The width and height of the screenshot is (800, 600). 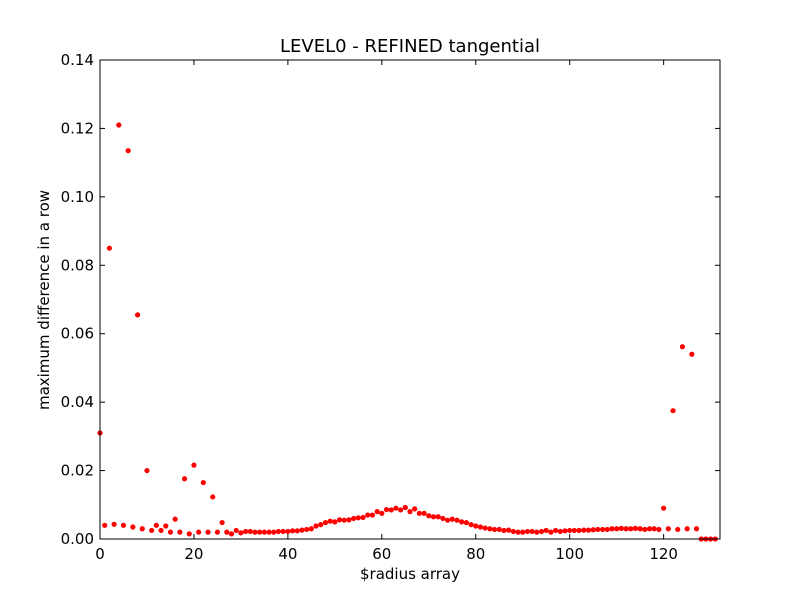 What do you see at coordinates (77, 128) in the screenshot?
I see `y-tick-label: 0.12` at bounding box center [77, 128].